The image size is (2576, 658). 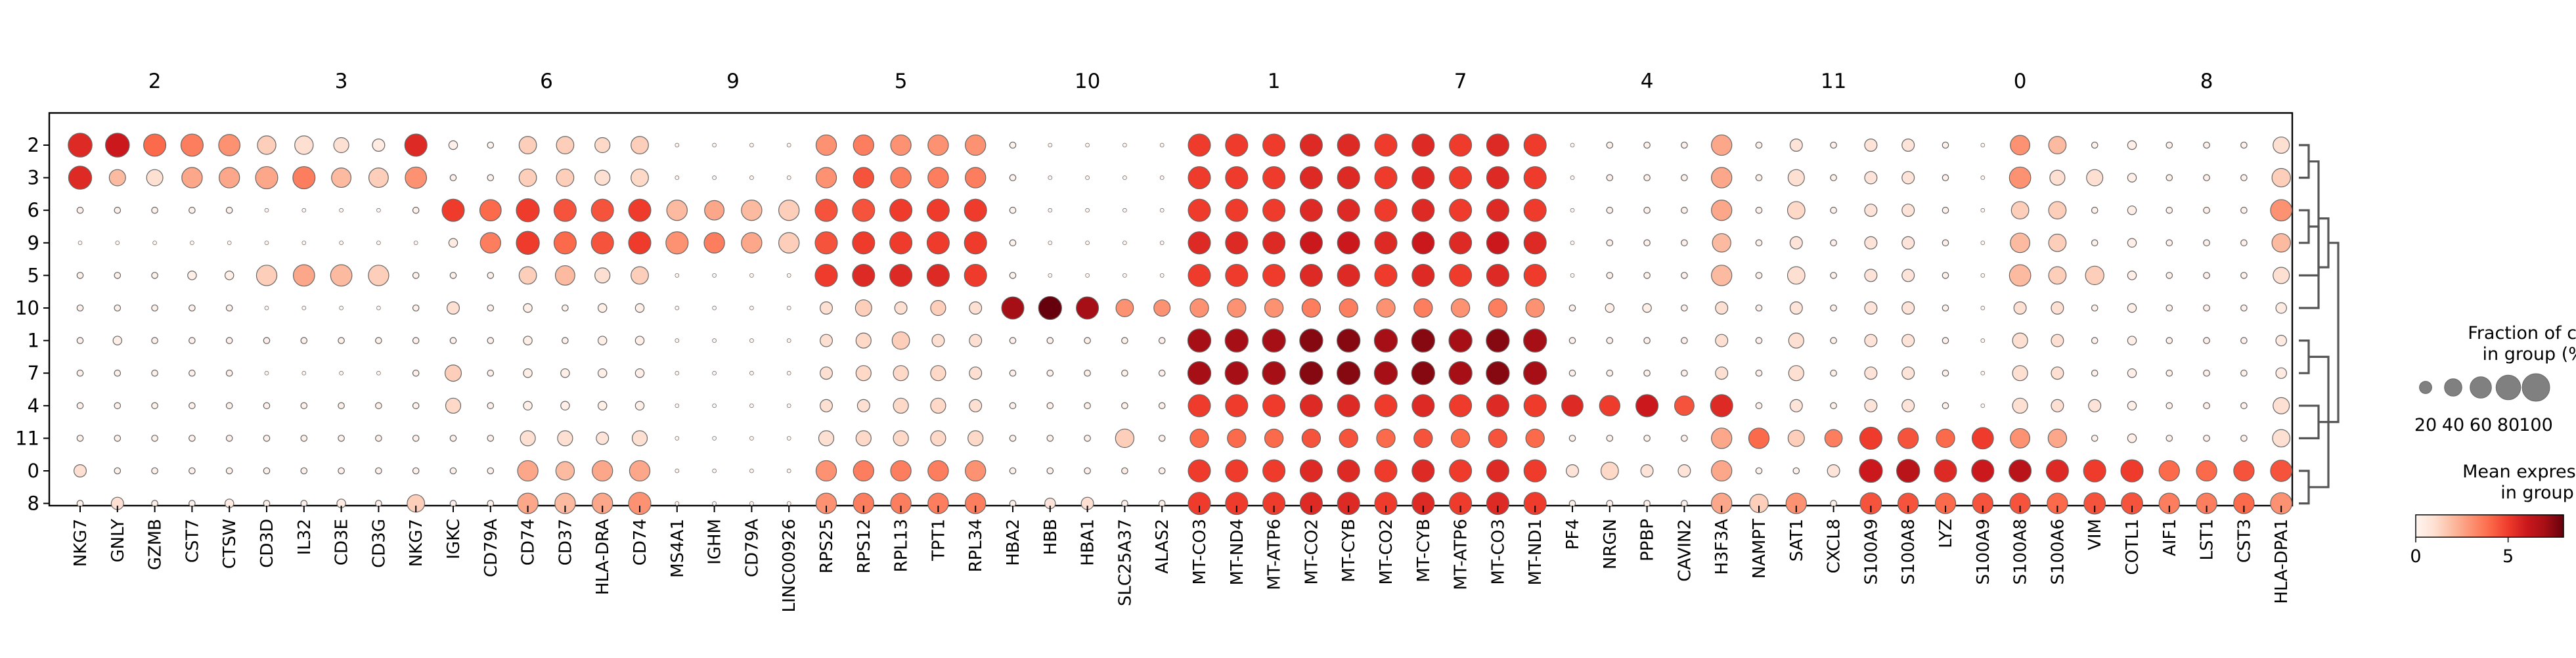 What do you see at coordinates (2425, 425) in the screenshot?
I see `size-legend-label: 20` at bounding box center [2425, 425].